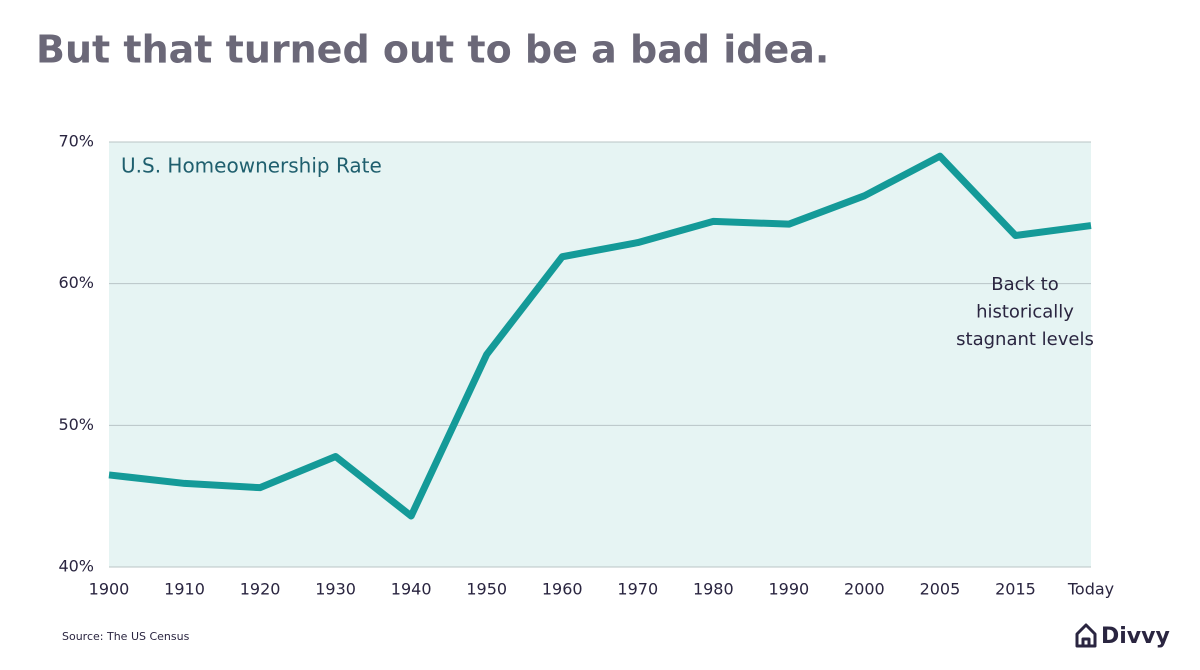 The width and height of the screenshot is (1200, 670). What do you see at coordinates (1135, 636) in the screenshot?
I see `brand: Divvy` at bounding box center [1135, 636].